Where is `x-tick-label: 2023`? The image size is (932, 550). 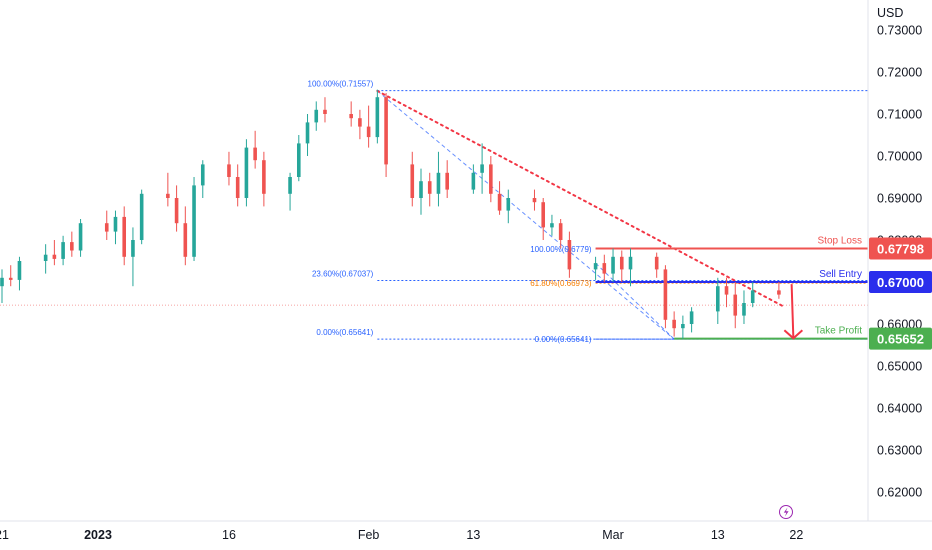 x-tick-label: 2023 is located at coordinates (98, 535).